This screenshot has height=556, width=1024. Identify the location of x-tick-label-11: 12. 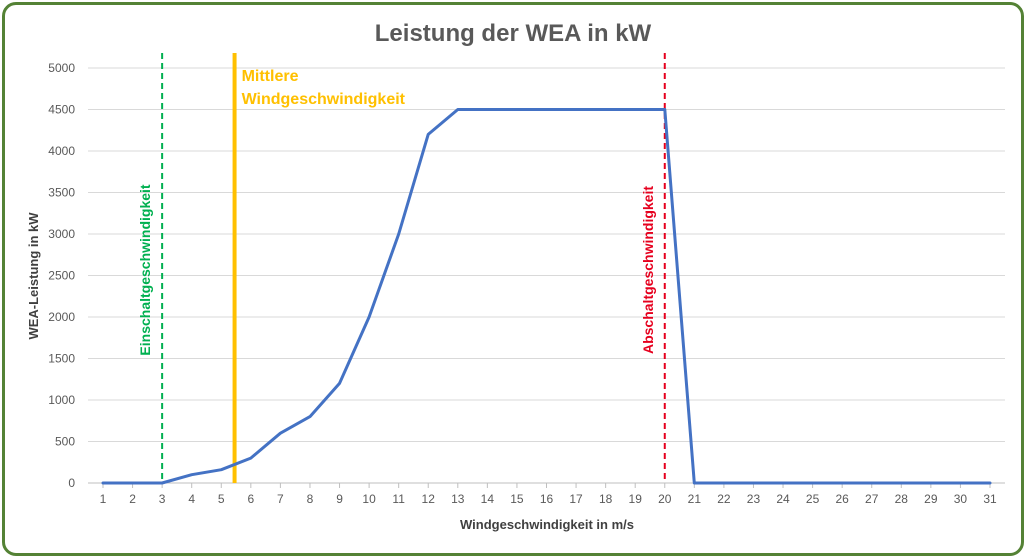
(429, 499).